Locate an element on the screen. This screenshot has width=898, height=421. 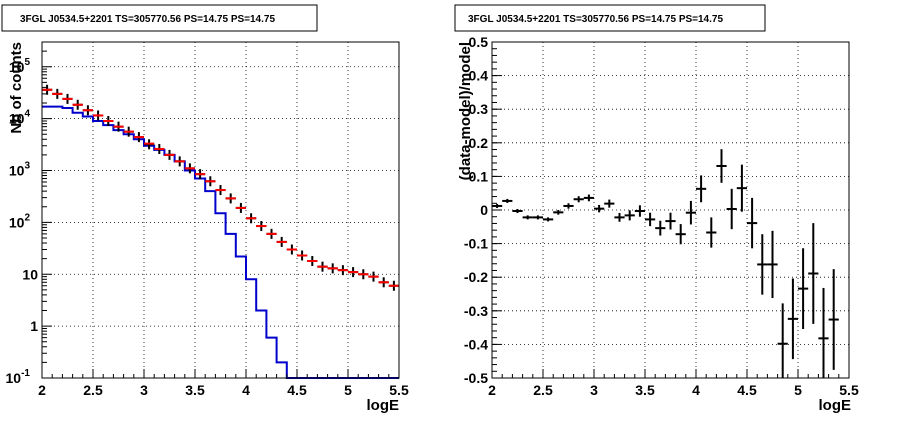
left-x-tick-label: 4.5 is located at coordinates (297, 390).